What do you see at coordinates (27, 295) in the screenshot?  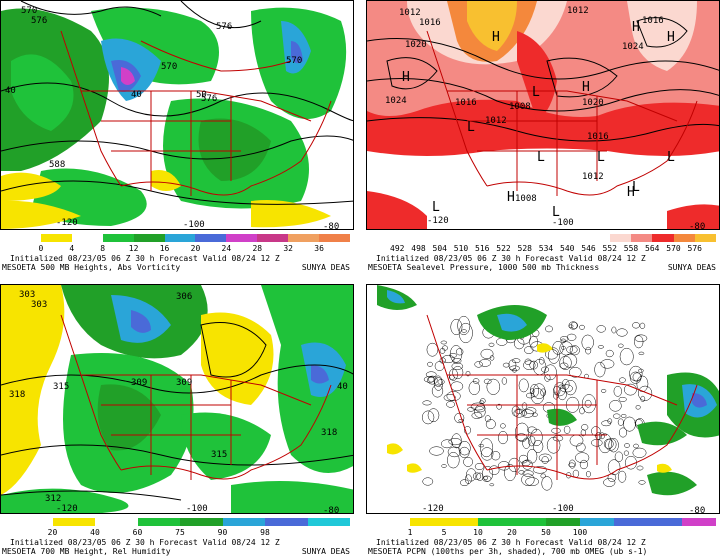 I see `map-label: 303` at bounding box center [27, 295].